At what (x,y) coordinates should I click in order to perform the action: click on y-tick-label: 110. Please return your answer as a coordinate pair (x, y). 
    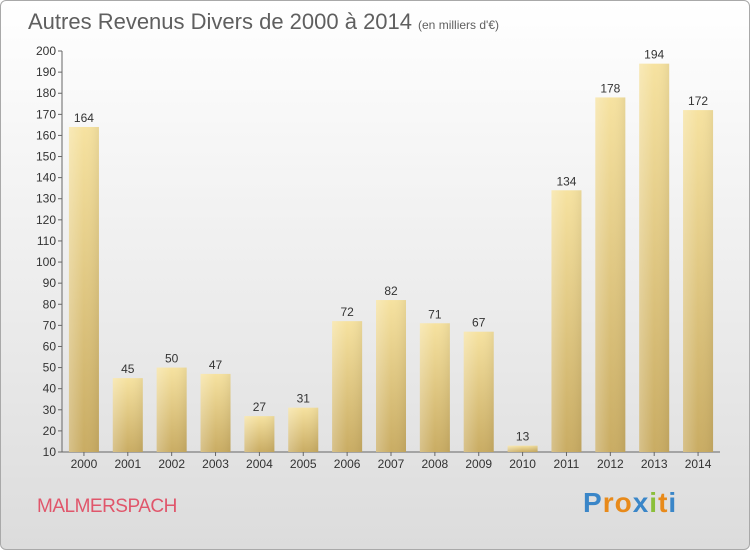
    Looking at the image, I should click on (46, 241).